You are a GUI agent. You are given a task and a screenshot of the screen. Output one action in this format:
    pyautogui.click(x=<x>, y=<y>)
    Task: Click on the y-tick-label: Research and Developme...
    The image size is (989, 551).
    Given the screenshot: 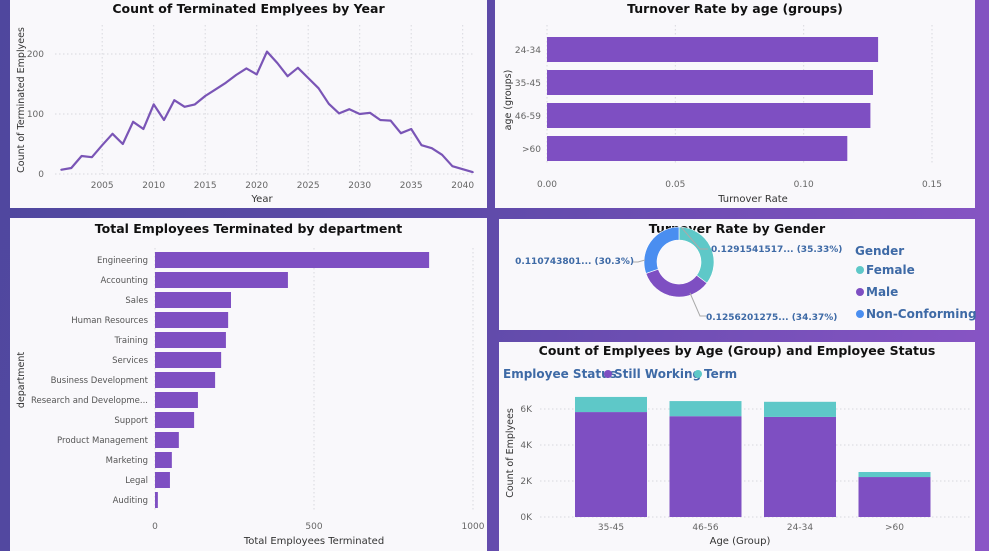 What is the action you would take?
    pyautogui.click(x=89, y=401)
    